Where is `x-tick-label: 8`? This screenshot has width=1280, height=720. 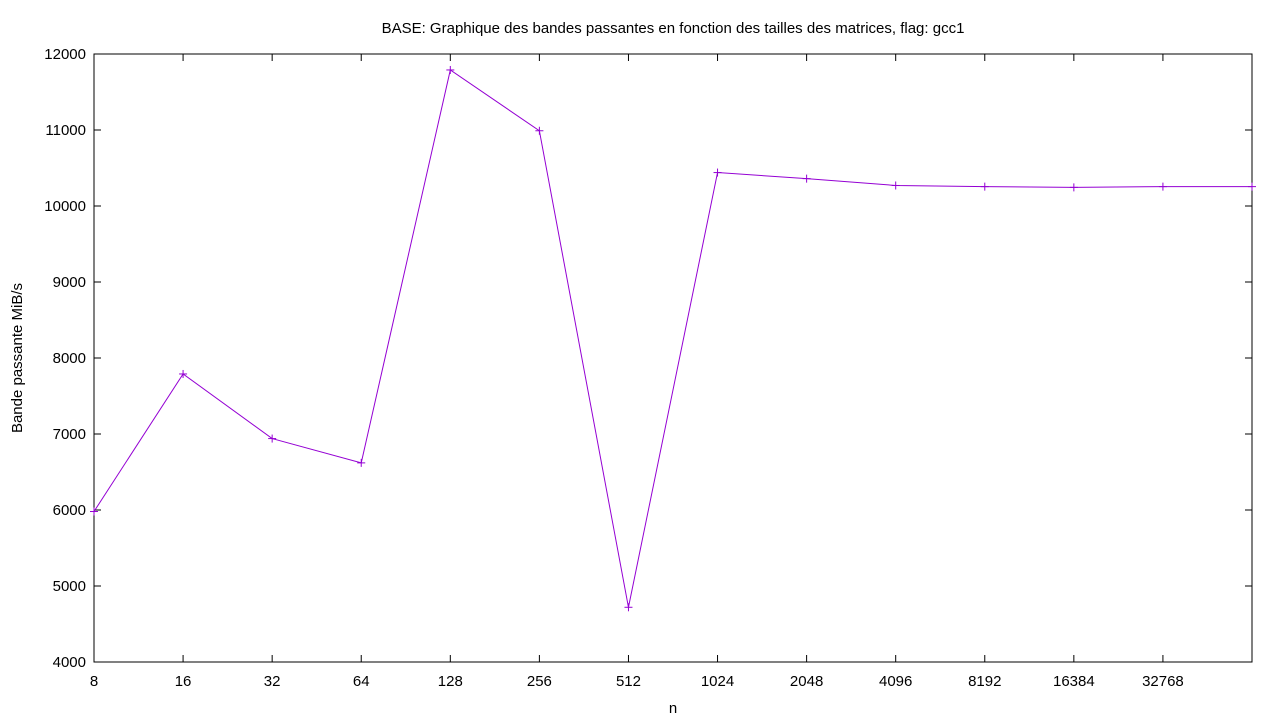
x-tick-label: 8 is located at coordinates (94, 681).